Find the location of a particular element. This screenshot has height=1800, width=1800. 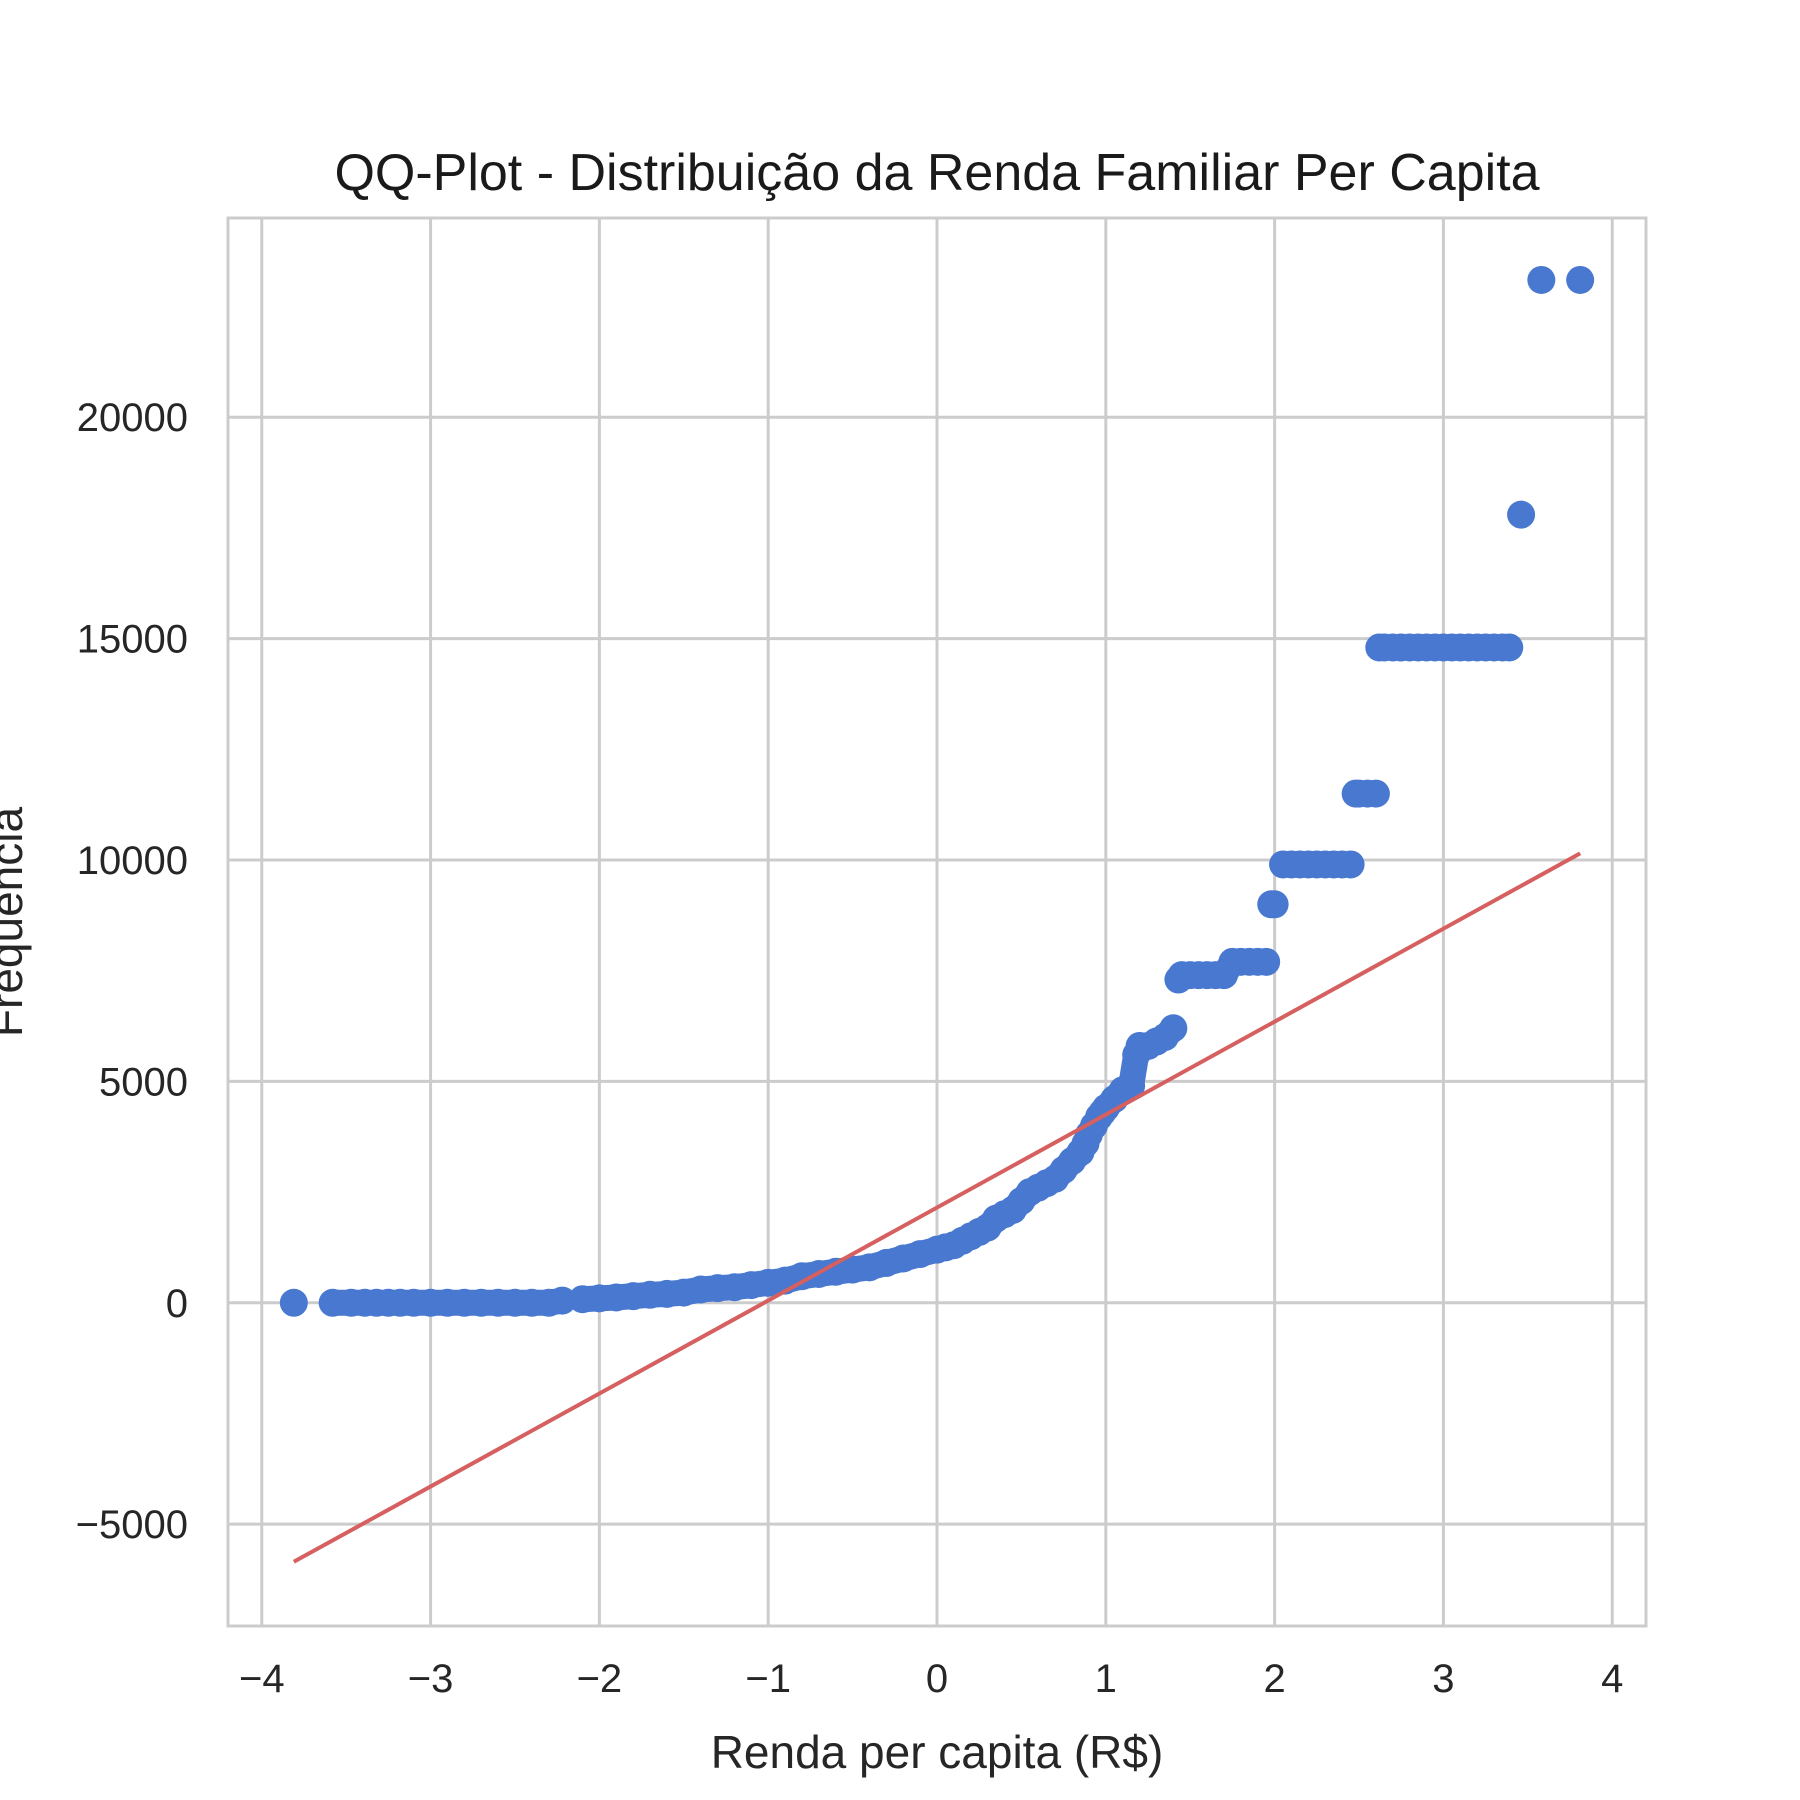

y-tick-label: 15000 is located at coordinates (132, 640).